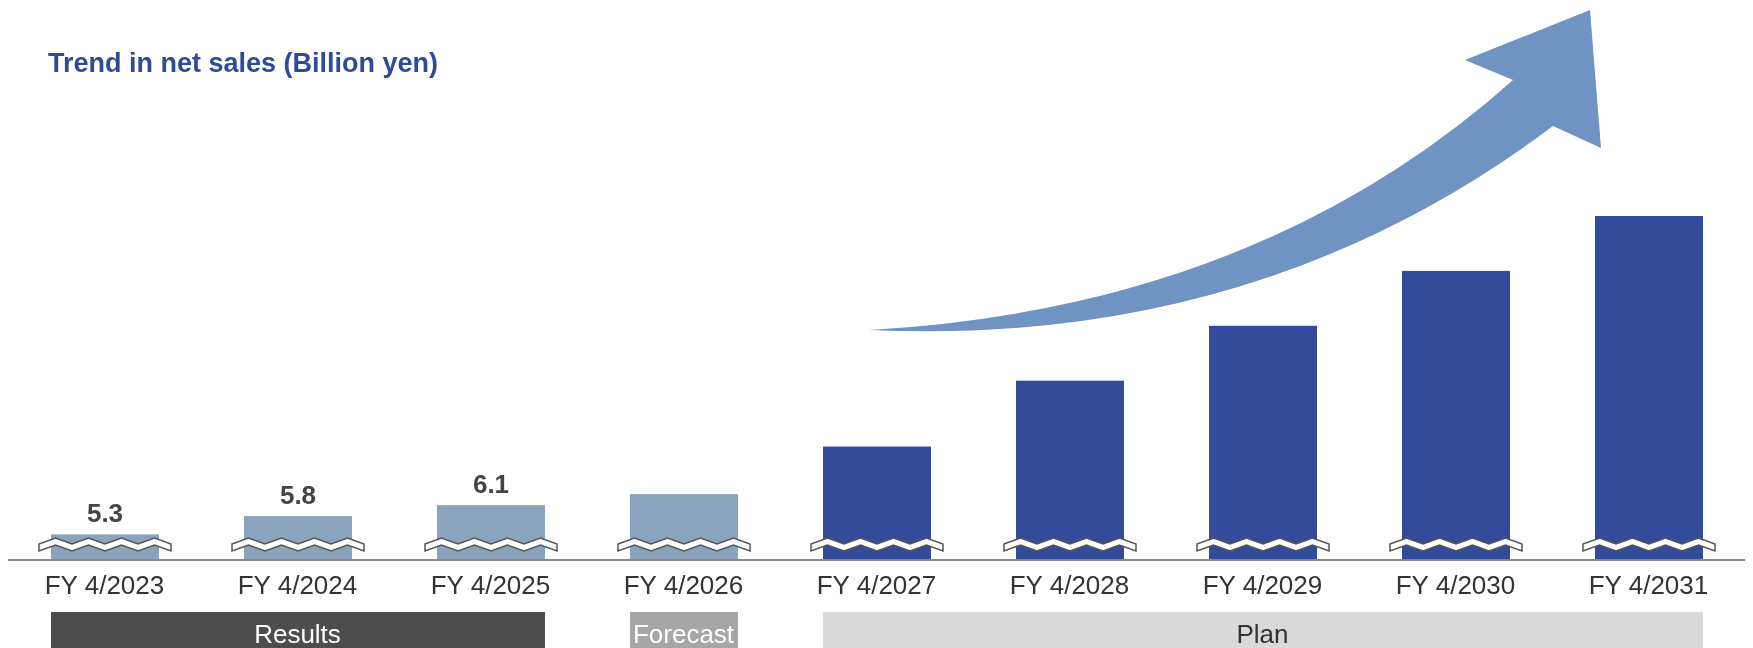 This screenshot has height=648, width=1753. I want to click on data-label: 5.3, so click(105, 513).